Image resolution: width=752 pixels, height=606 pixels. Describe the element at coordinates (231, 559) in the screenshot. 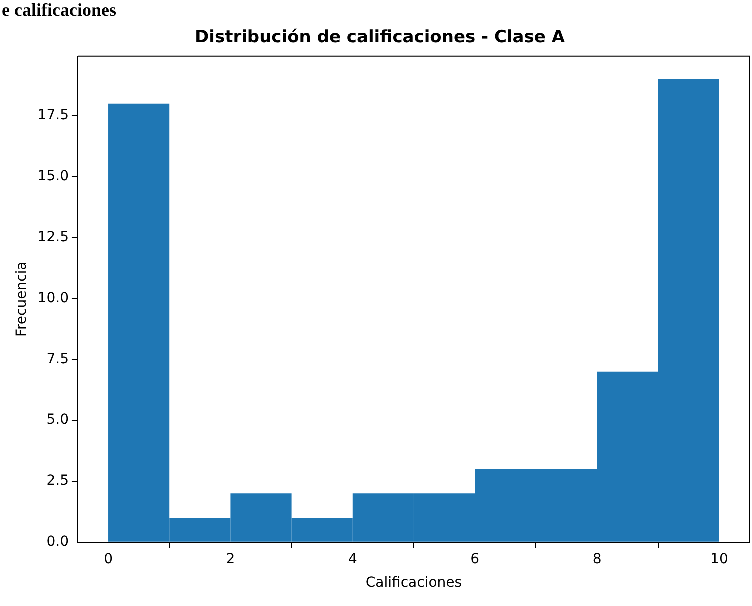

I see `x-tick-label: 2` at that location.